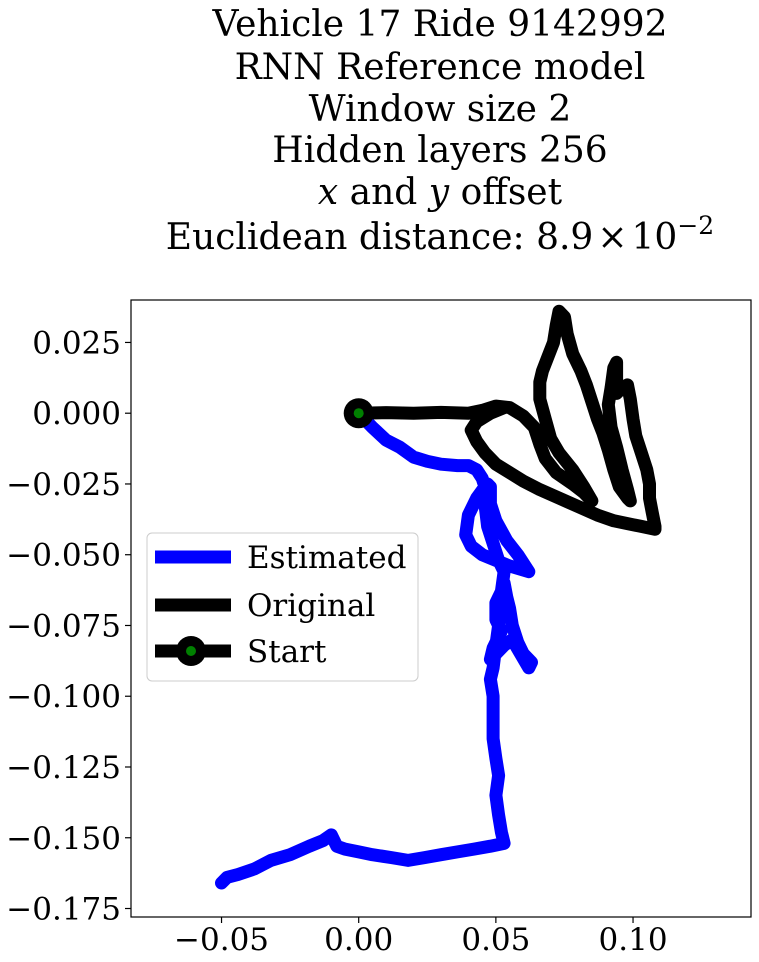 This screenshot has height=962, width=759. Describe the element at coordinates (76, 414) in the screenshot. I see `y-tick-label: 0.000` at that location.